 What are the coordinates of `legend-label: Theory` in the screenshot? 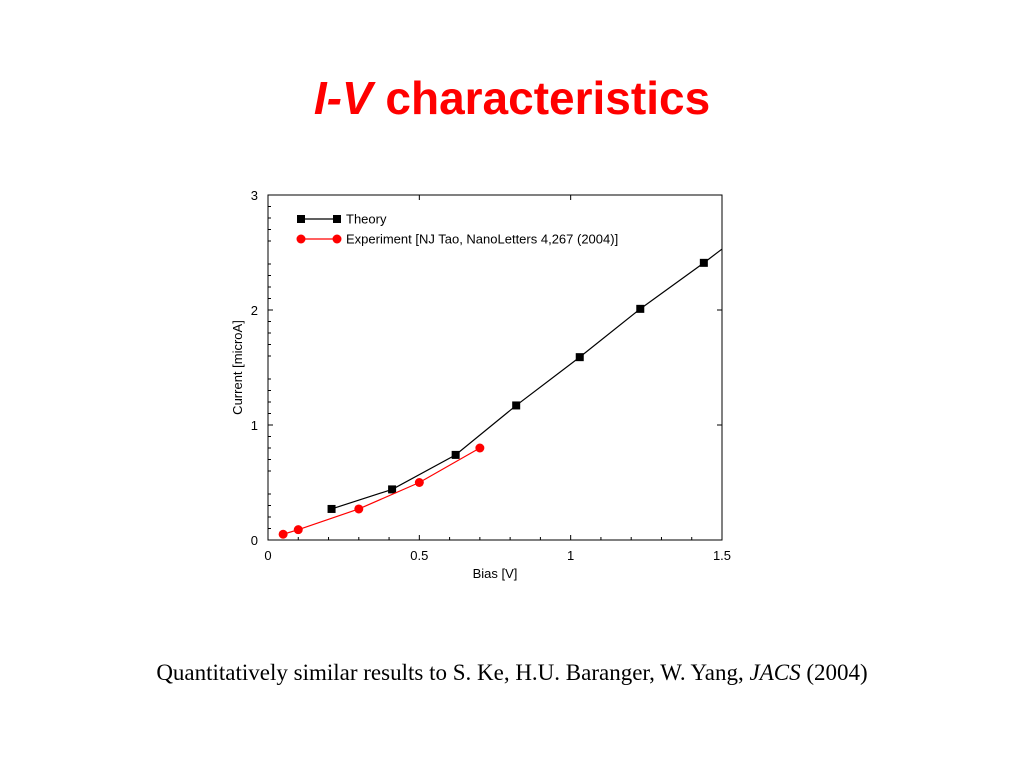 It's located at (366, 219).